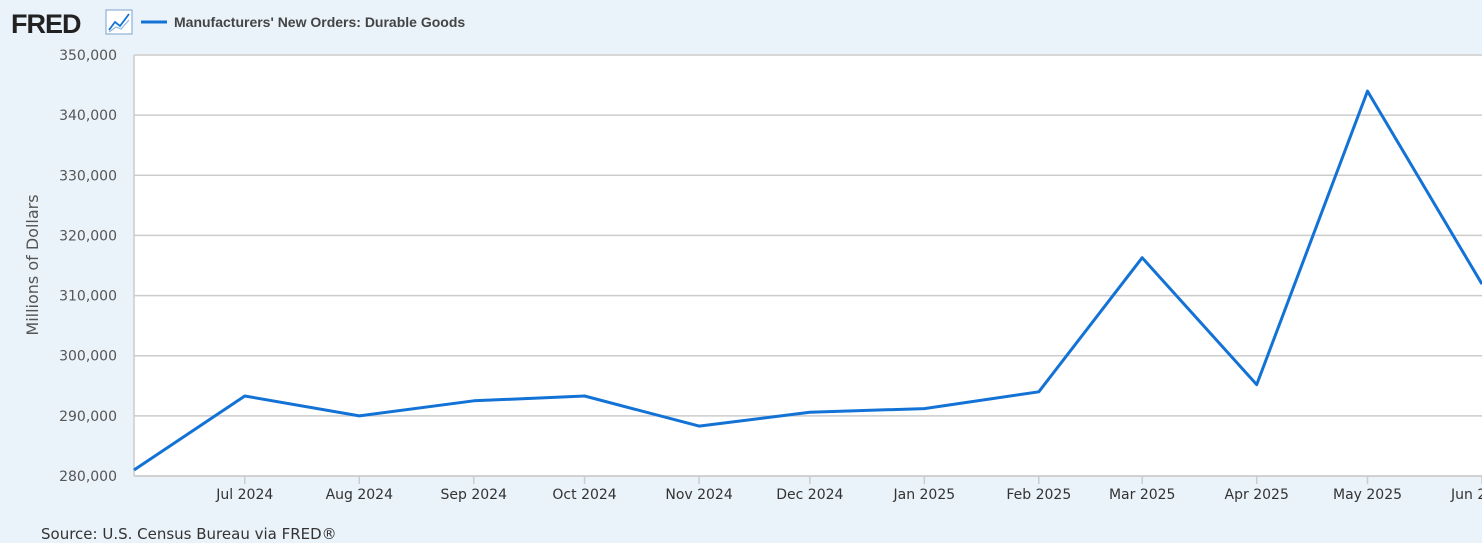 The height and width of the screenshot is (543, 1482). I want to click on y-tick-label: 350,000, so click(88, 56).